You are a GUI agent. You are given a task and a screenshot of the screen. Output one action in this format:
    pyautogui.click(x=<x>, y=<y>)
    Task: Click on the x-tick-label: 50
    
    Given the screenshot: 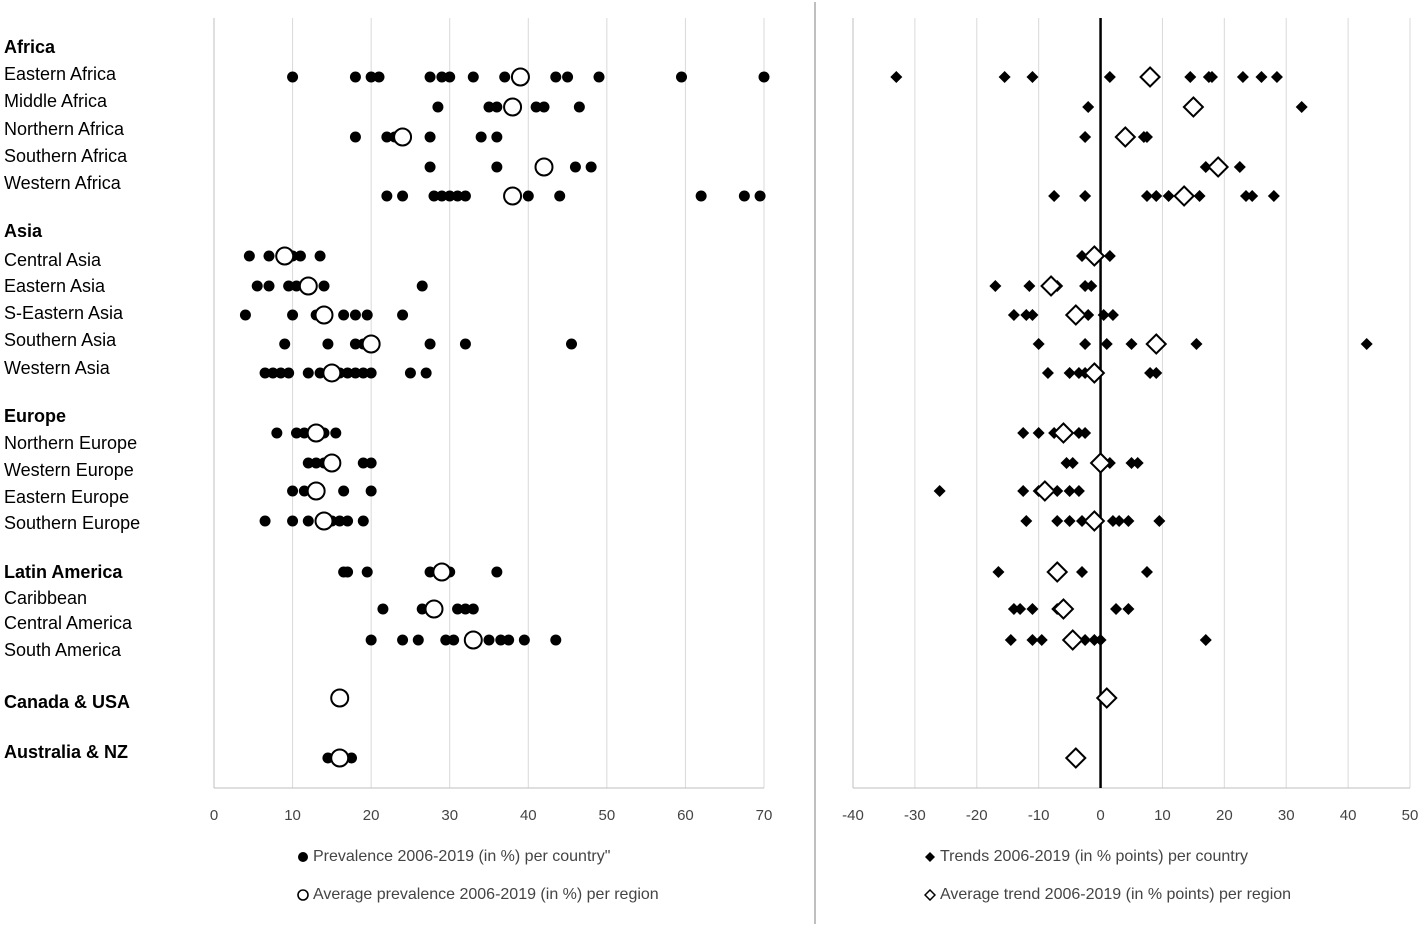 What is the action you would take?
    pyautogui.click(x=607, y=815)
    